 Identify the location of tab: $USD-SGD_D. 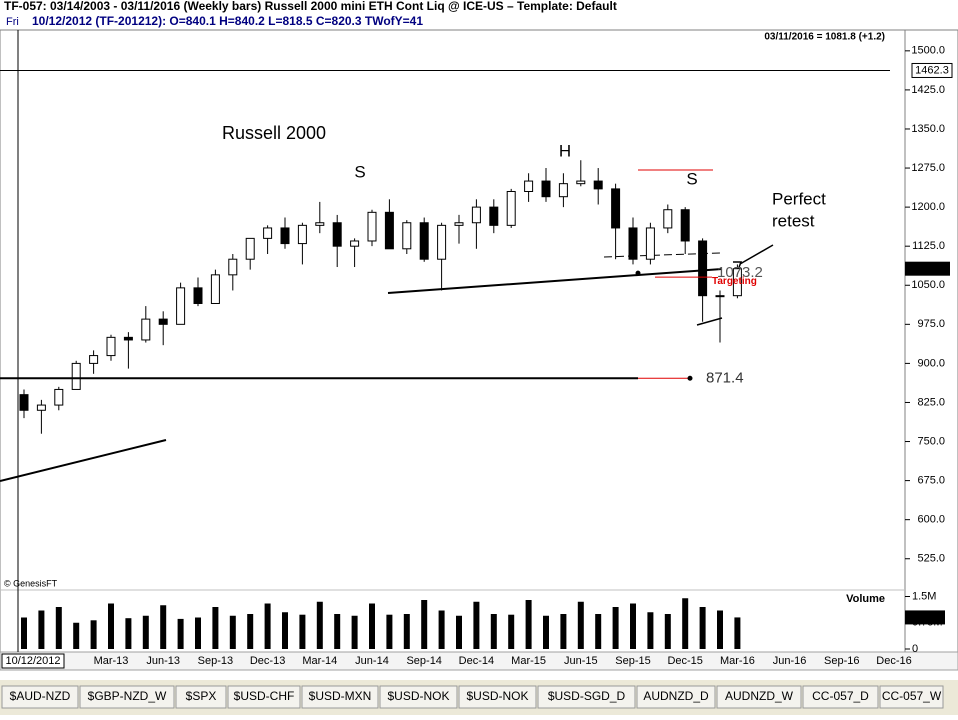
(586, 697).